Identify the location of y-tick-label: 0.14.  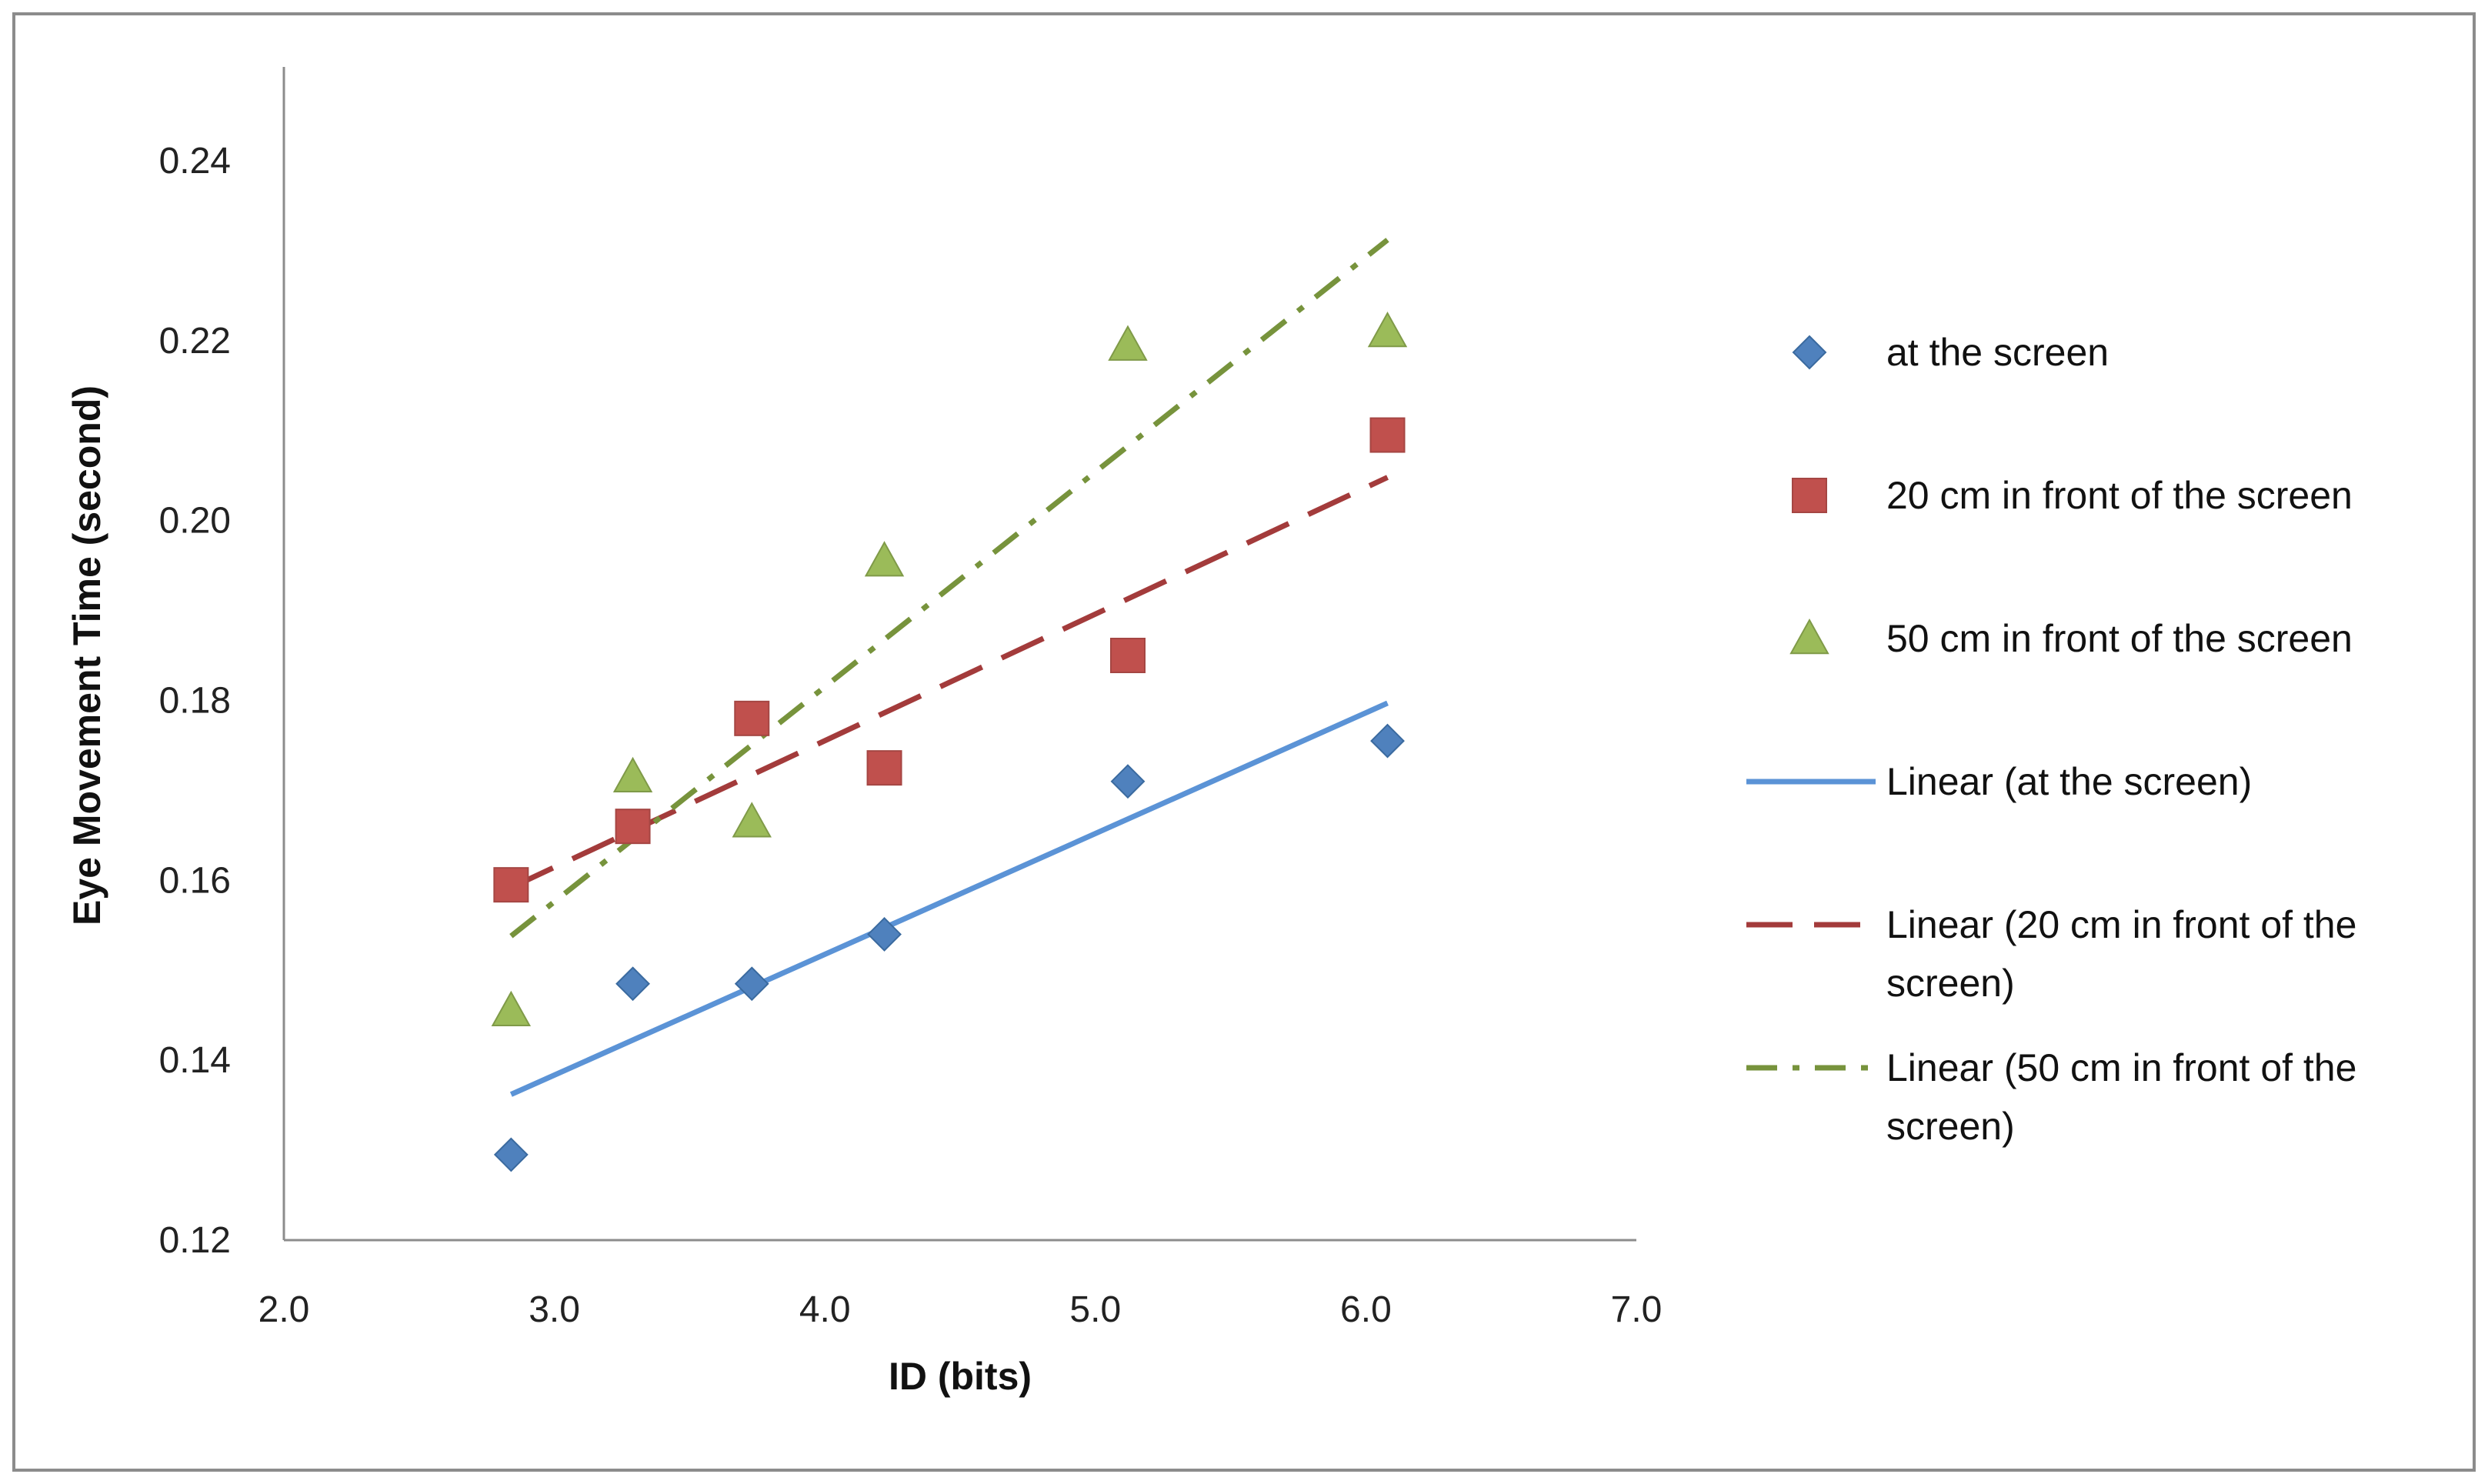
(195, 1060).